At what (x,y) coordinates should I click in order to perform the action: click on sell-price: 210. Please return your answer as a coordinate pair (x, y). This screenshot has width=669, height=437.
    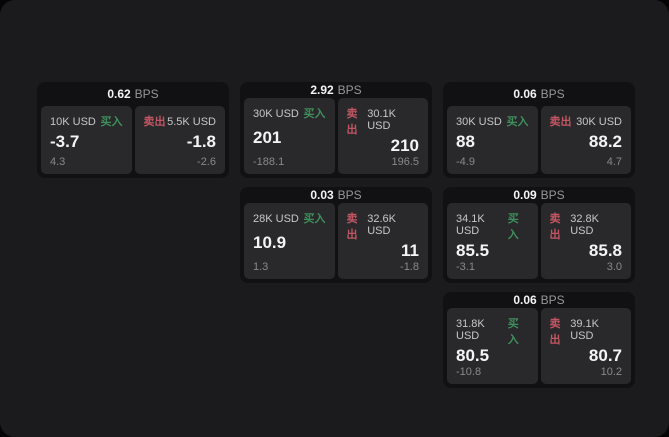
    Looking at the image, I should click on (404, 146).